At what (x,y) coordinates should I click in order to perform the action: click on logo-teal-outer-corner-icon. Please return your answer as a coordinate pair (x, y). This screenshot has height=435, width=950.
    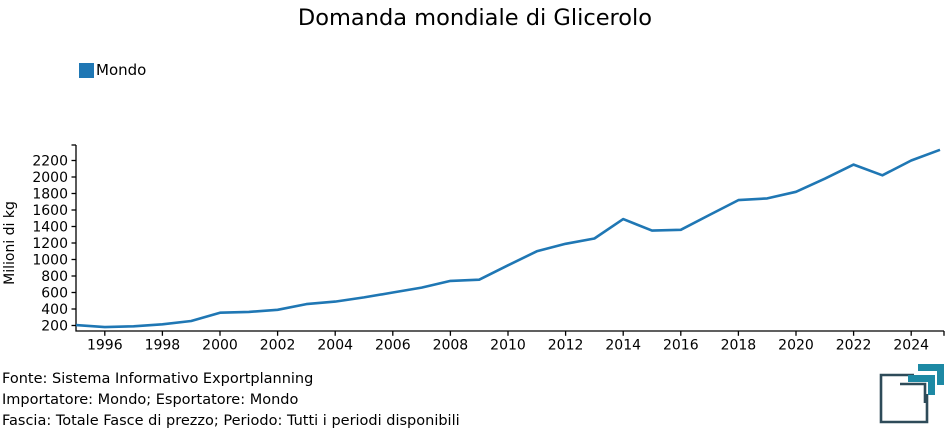
    Looking at the image, I should click on (931, 374).